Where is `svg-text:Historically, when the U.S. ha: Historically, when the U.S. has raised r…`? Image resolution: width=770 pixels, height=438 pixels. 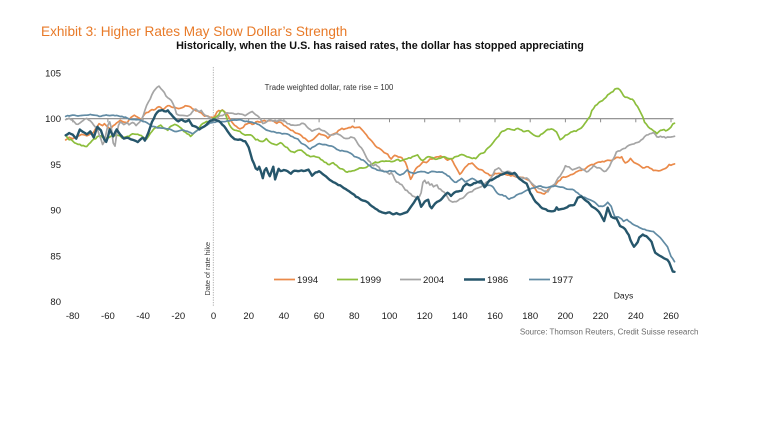 svg-text:Historically, when the U.S. ha: Historically, when the U.S. has raised r… is located at coordinates (380, 46).